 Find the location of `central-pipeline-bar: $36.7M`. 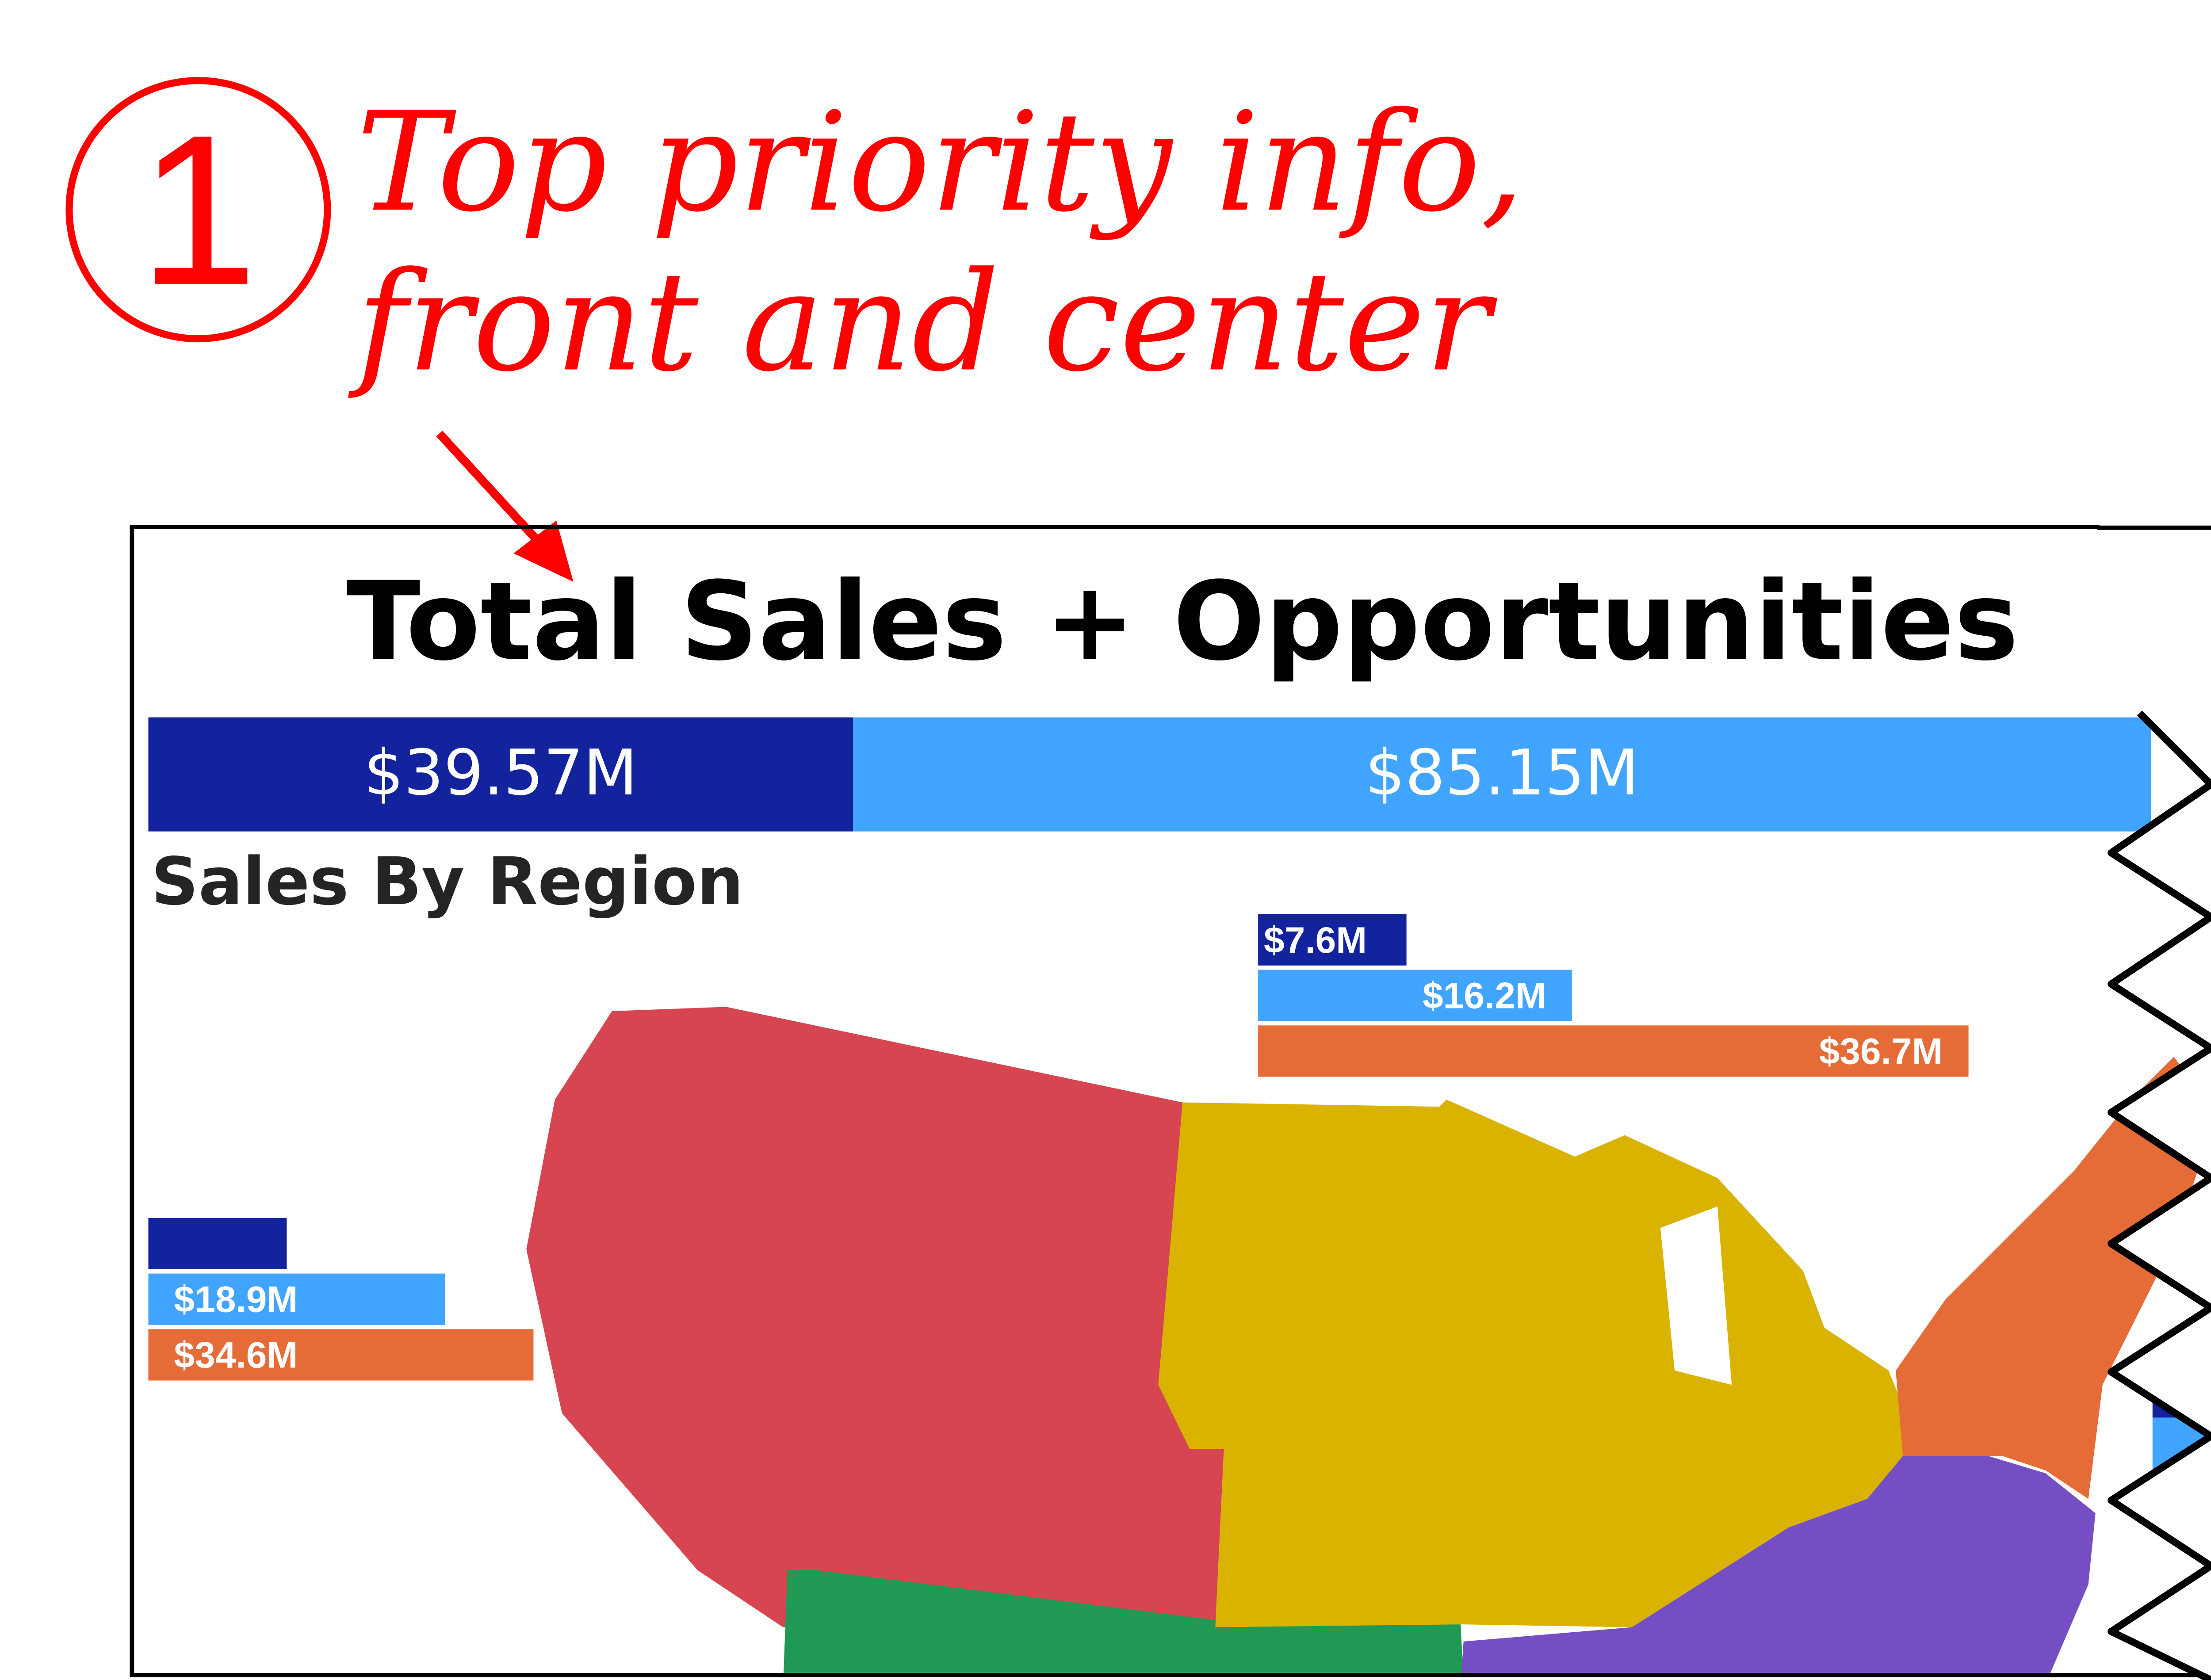

central-pipeline-bar: $36.7M is located at coordinates (1613, 1051).